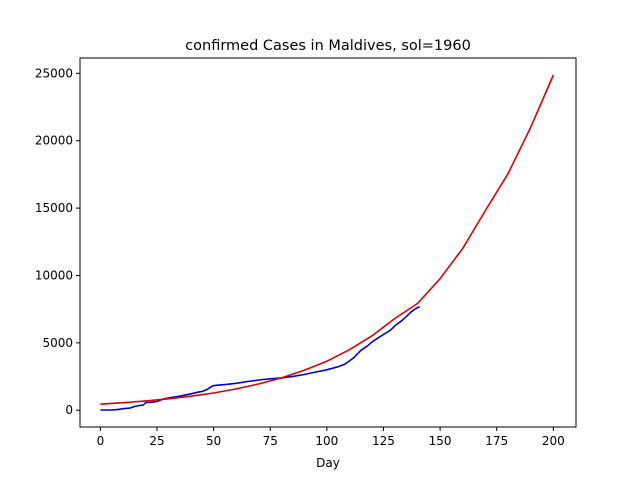  I want to click on x-axis: 0 25 50 75 100 125 150 175 200, so click(331, 437).